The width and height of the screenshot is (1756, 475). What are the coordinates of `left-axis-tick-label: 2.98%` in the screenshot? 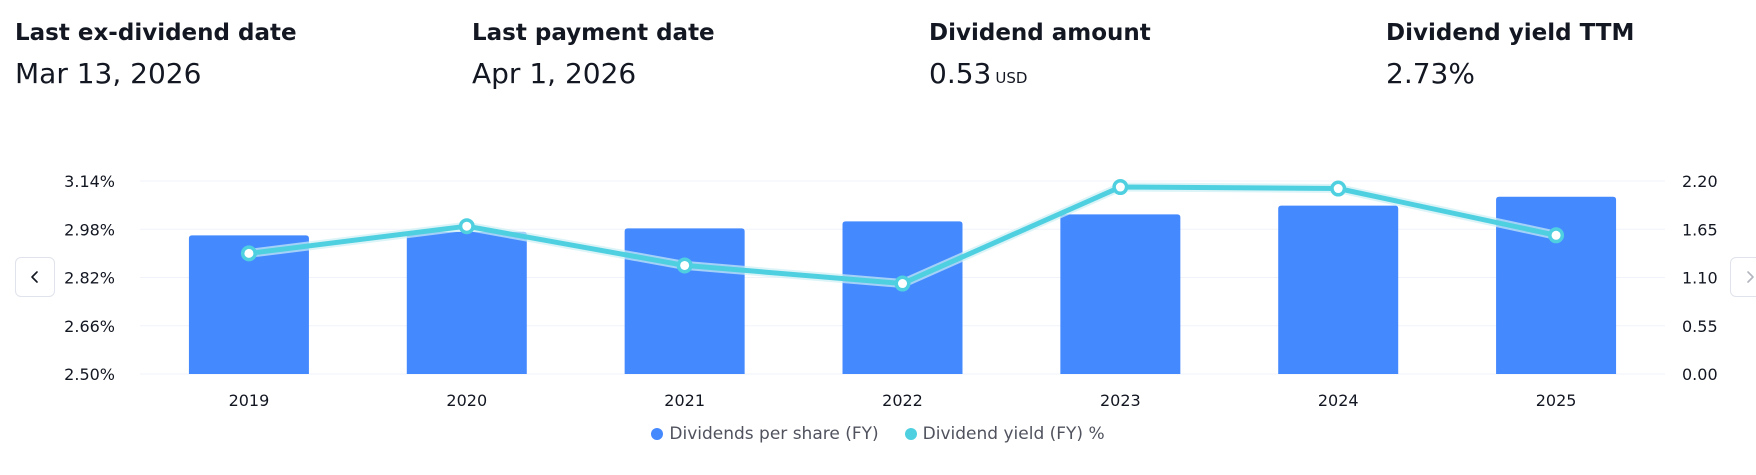 It's located at (89, 229).